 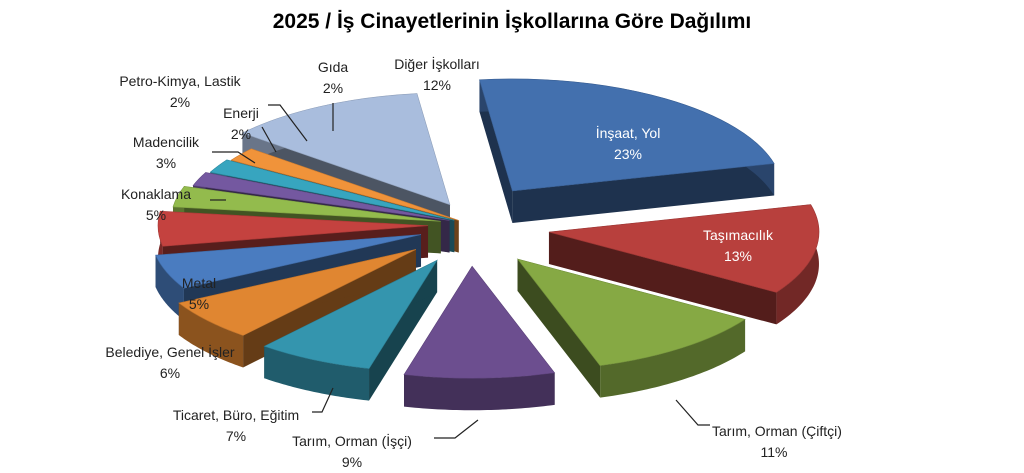 What do you see at coordinates (628, 154) in the screenshot?
I see `slice-value-0: 23%` at bounding box center [628, 154].